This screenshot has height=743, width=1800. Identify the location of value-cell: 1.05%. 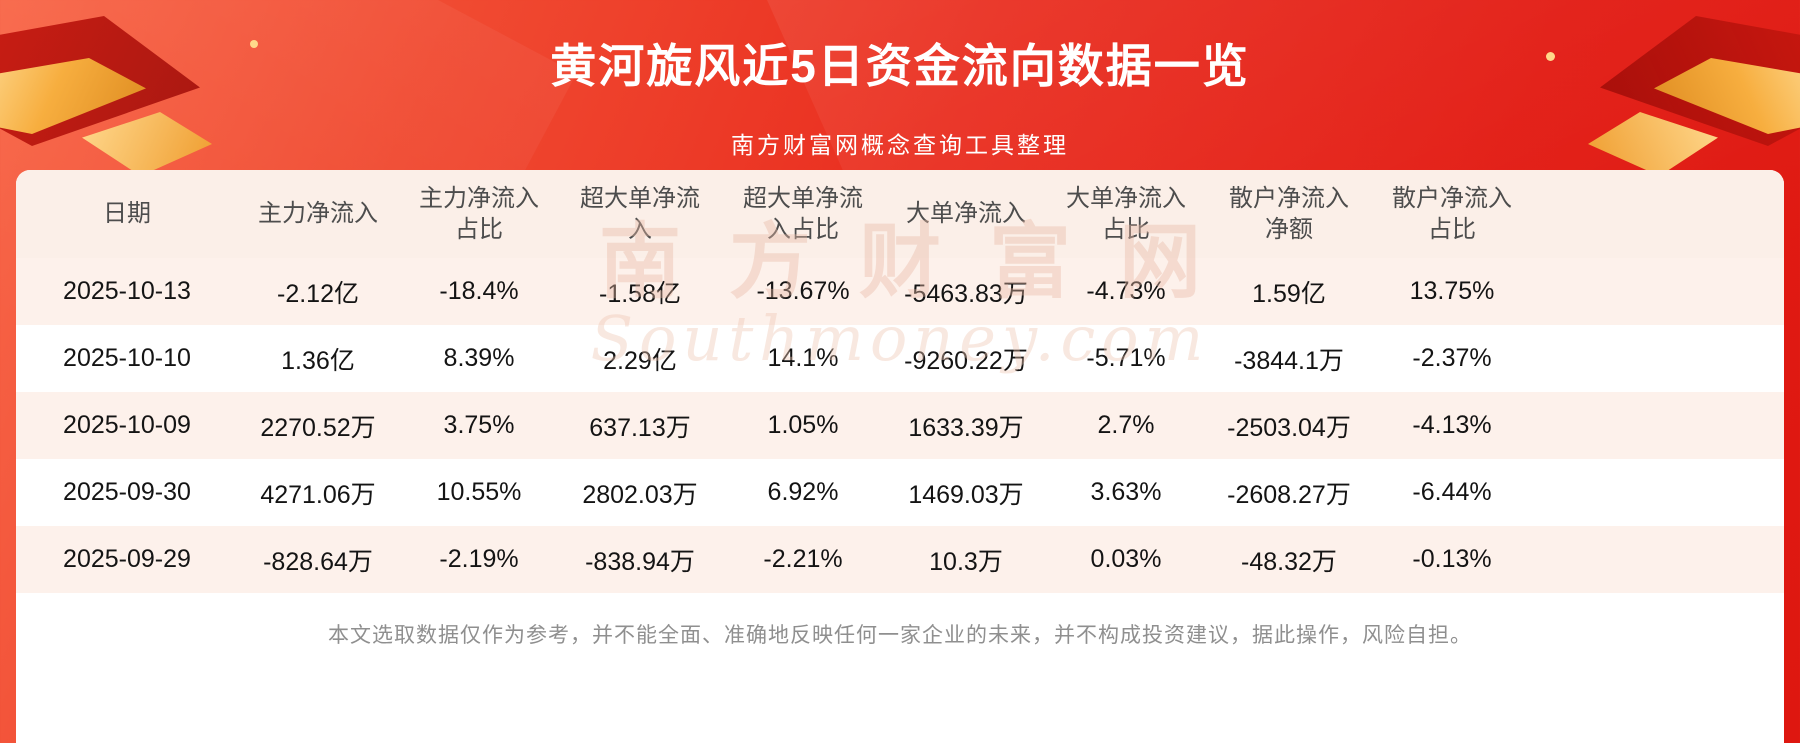
(803, 425).